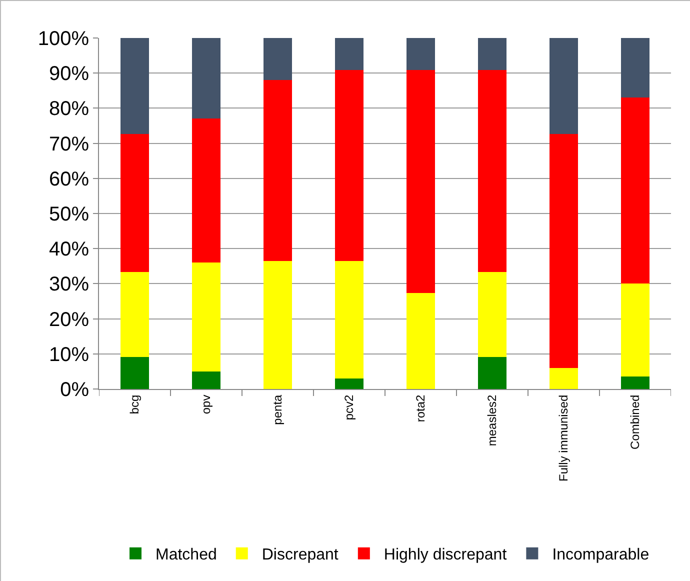 The width and height of the screenshot is (690, 581). What do you see at coordinates (75, 390) in the screenshot?
I see `y-tick-label: 0%` at bounding box center [75, 390].